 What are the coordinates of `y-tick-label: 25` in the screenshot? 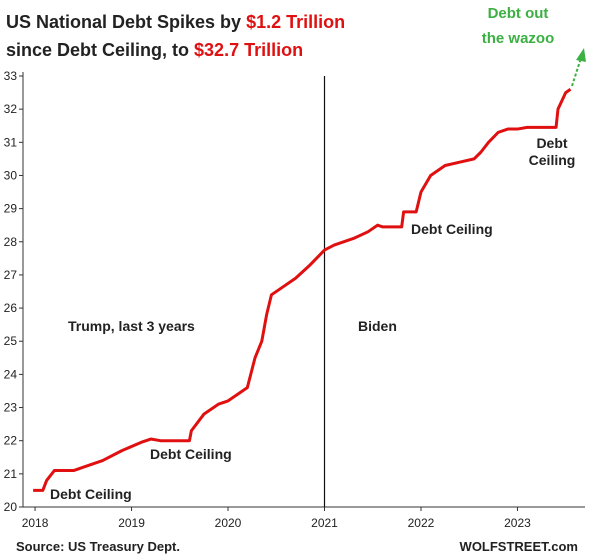 It's located at (11, 341).